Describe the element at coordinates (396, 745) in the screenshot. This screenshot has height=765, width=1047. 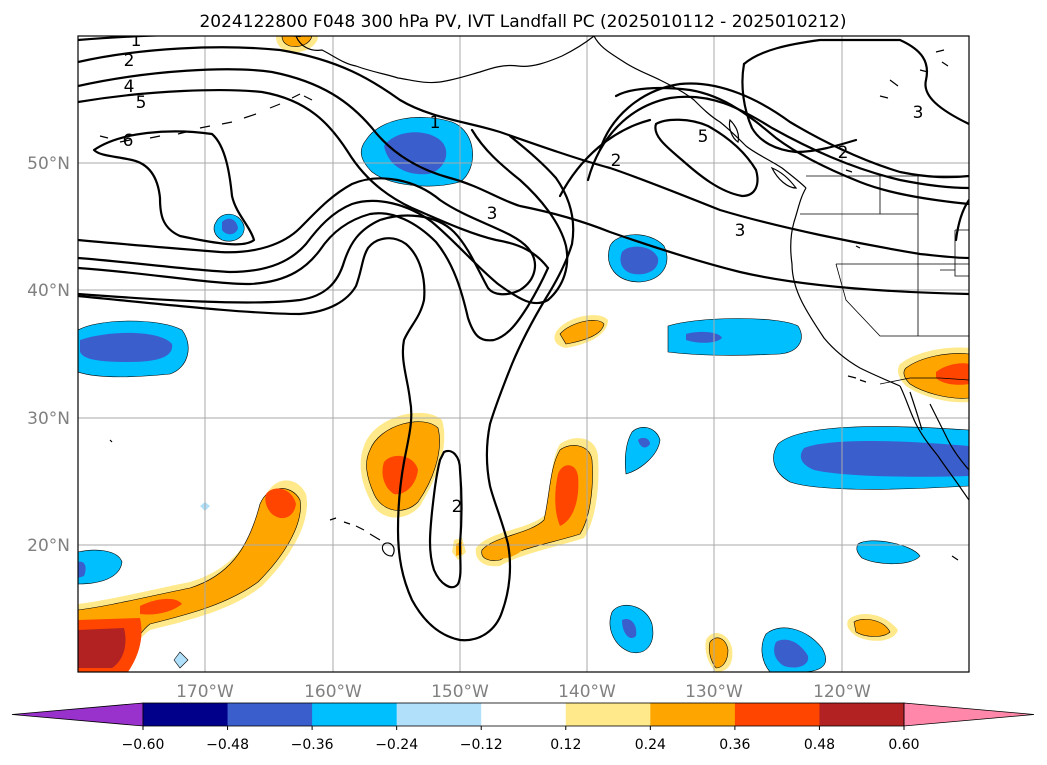
I see `colorbar-tick-label: −0.24` at that location.